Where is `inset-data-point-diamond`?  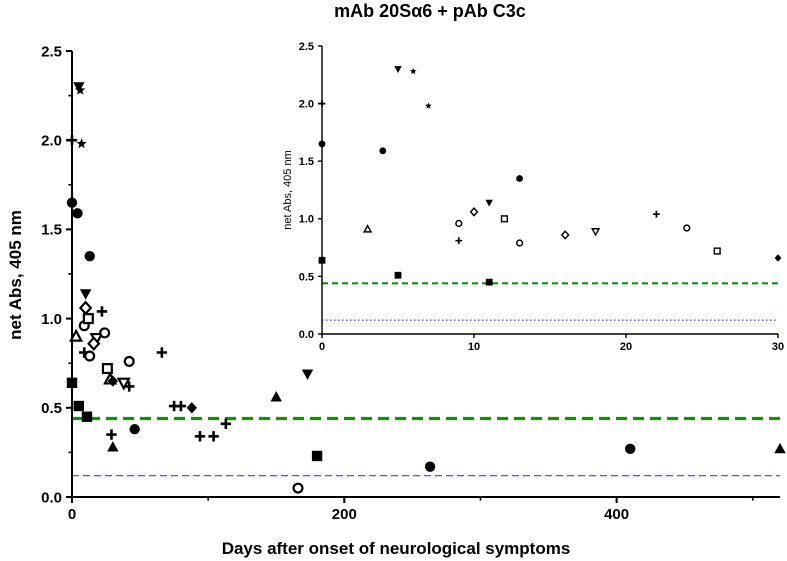
inset-data-point-diamond is located at coordinates (778, 258).